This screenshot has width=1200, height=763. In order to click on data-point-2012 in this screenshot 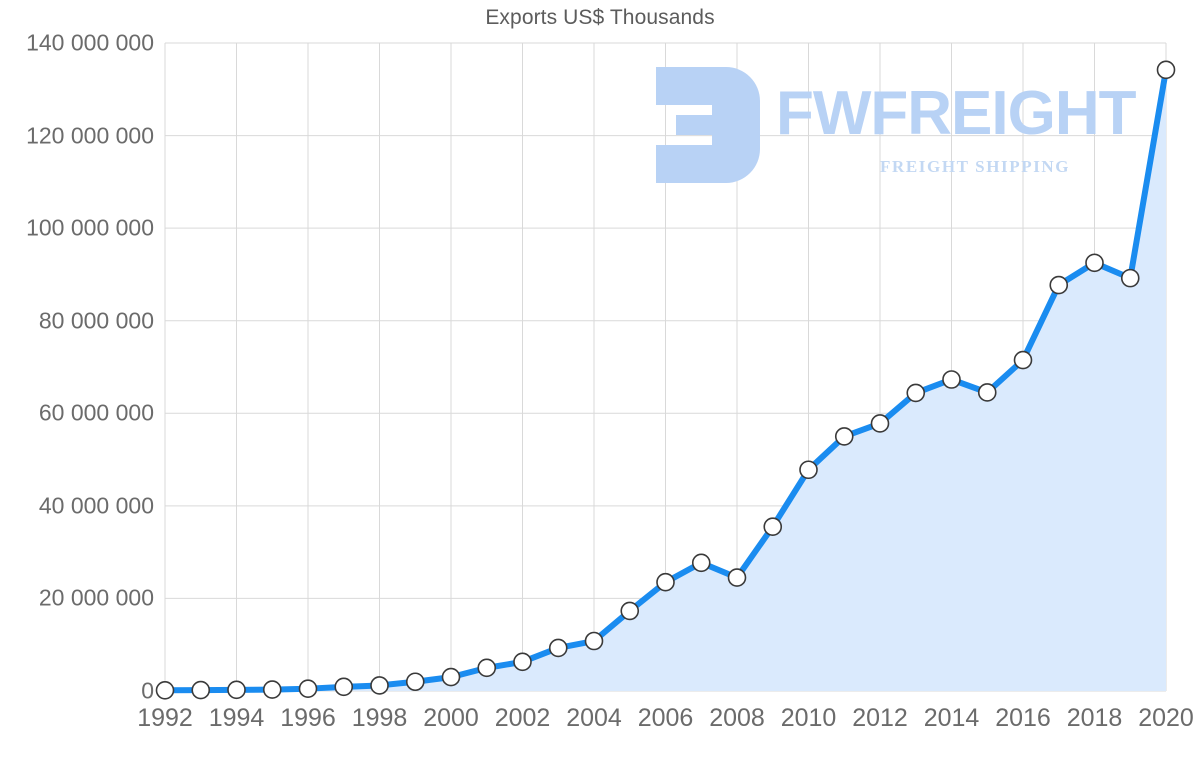, I will do `click(880, 423)`.